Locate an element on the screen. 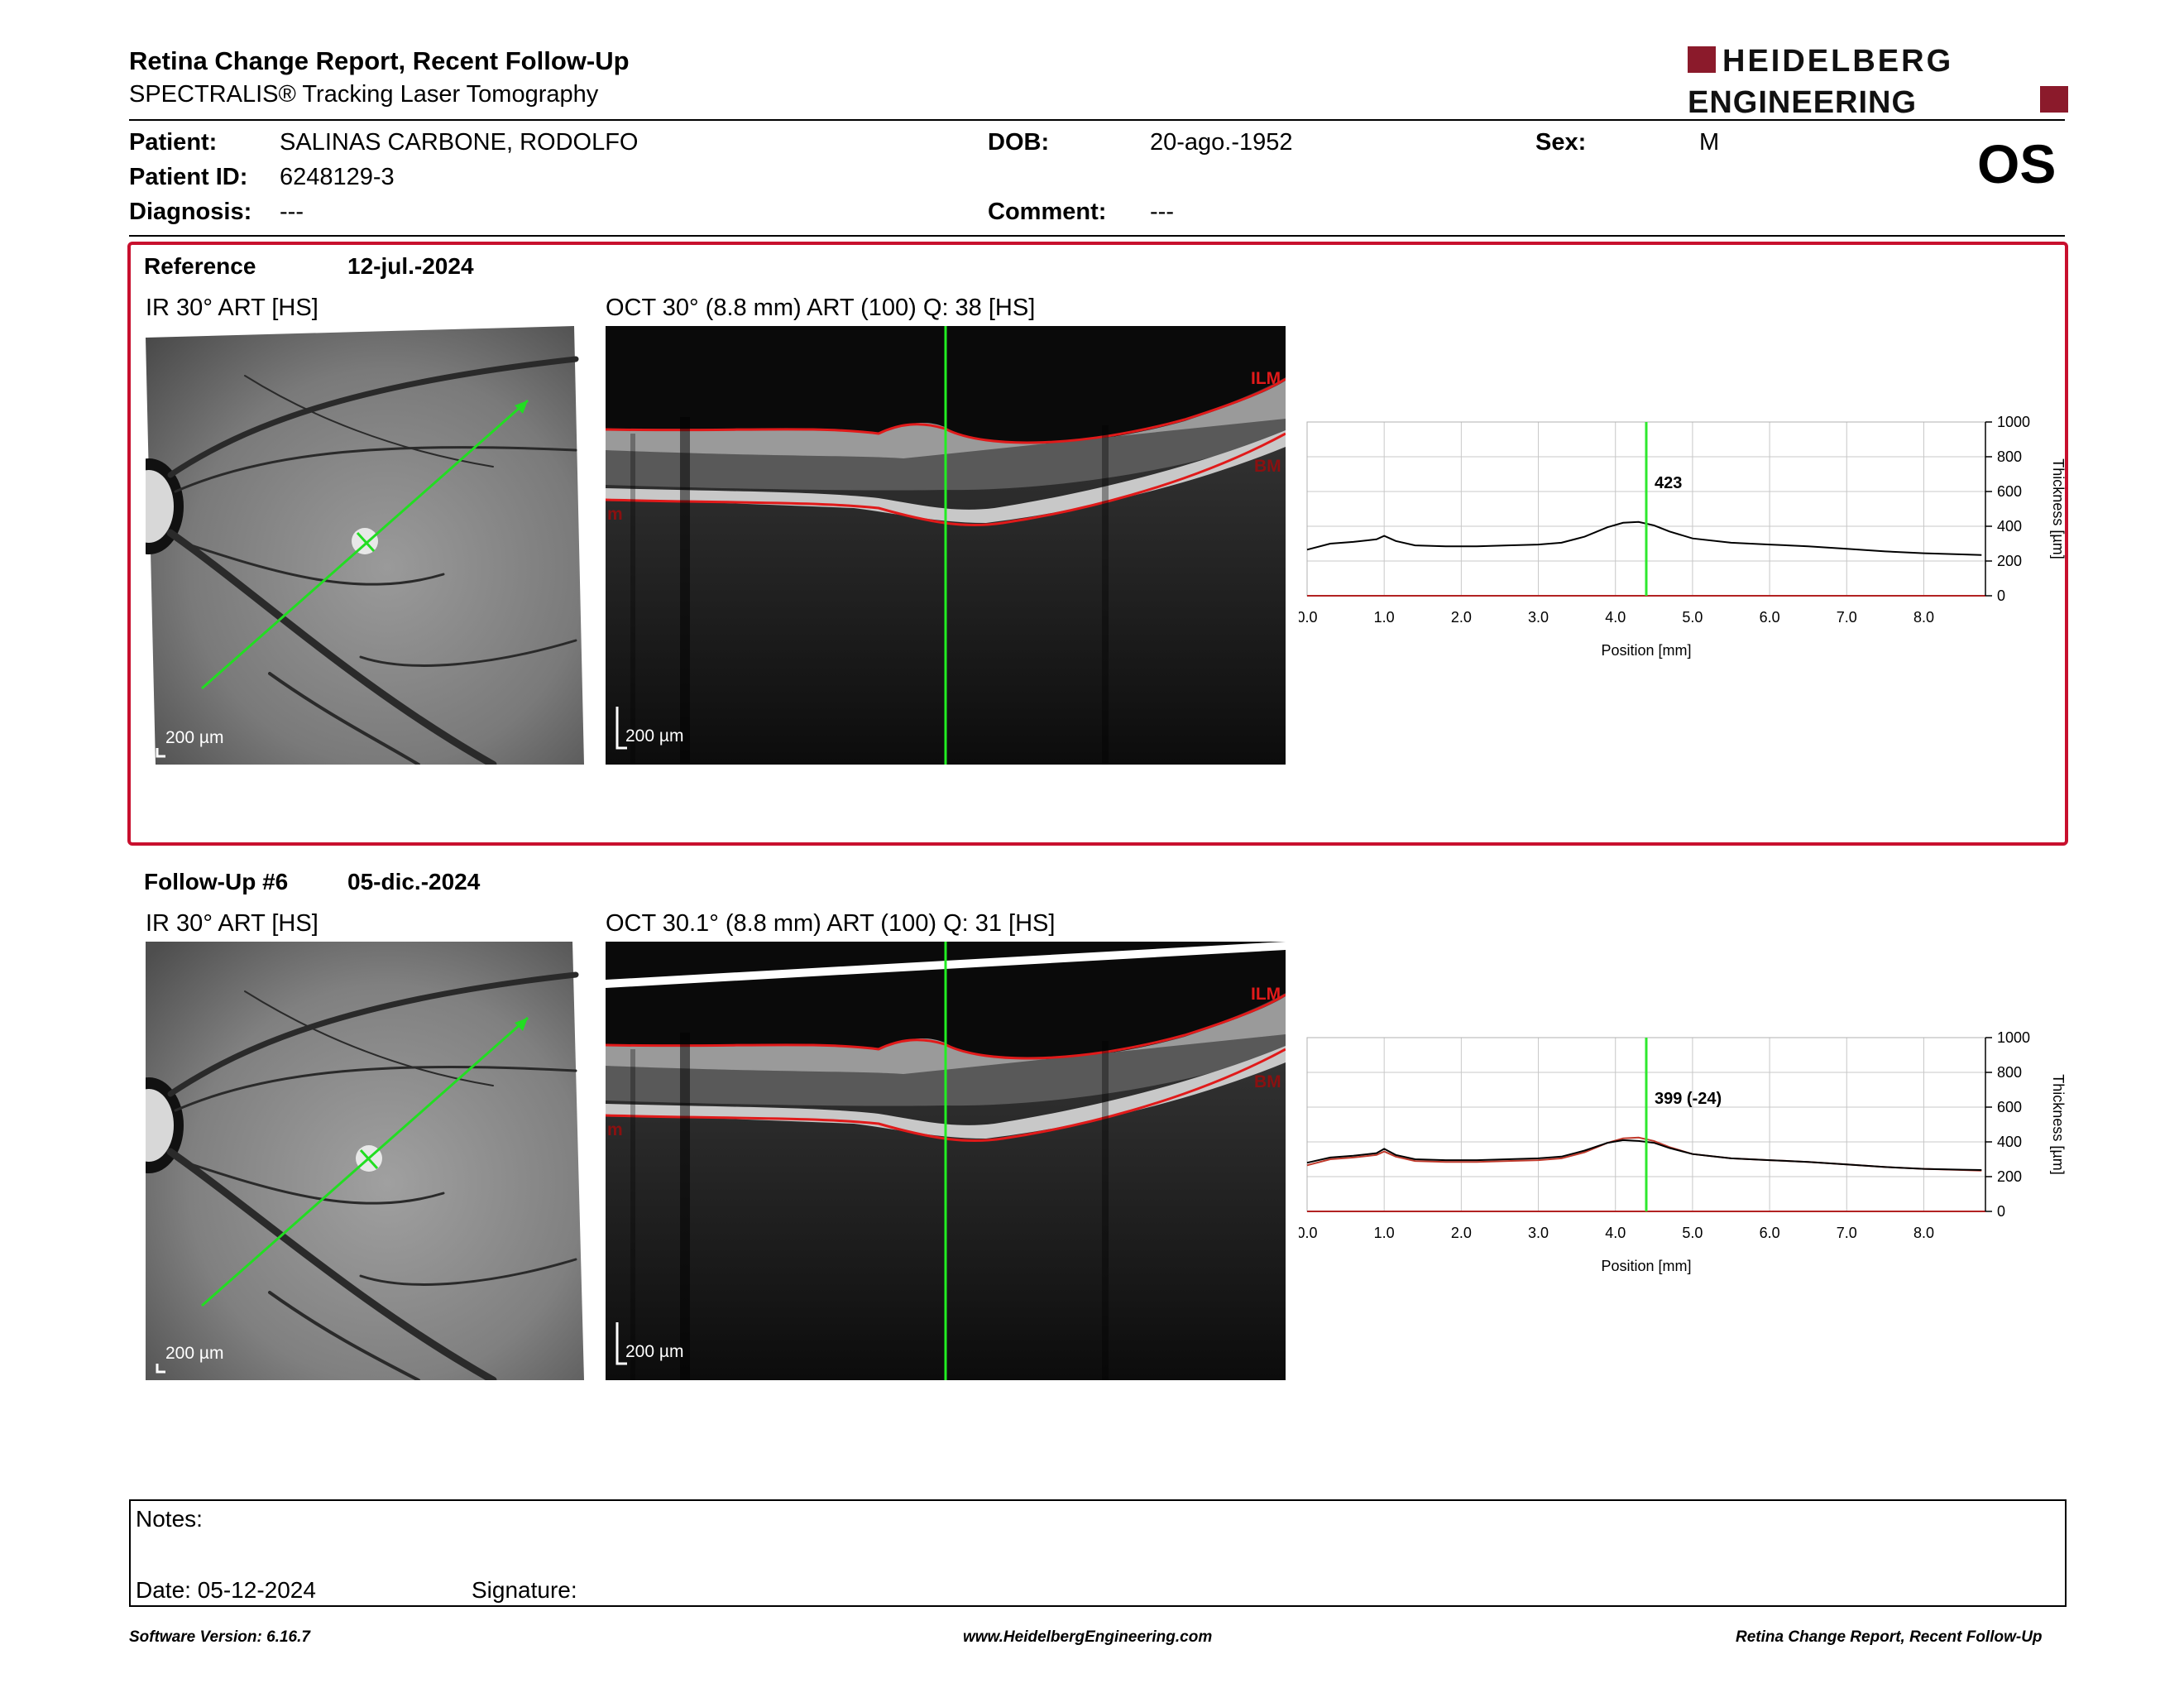 This screenshot has height=1688, width=2184. followup-oct-image: ILM BM m 200 µm is located at coordinates (946, 1161).